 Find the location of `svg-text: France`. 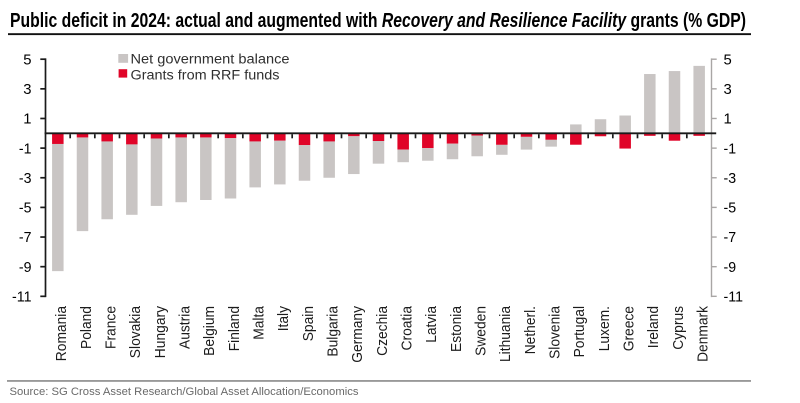

svg-text: France is located at coordinates (110, 327).